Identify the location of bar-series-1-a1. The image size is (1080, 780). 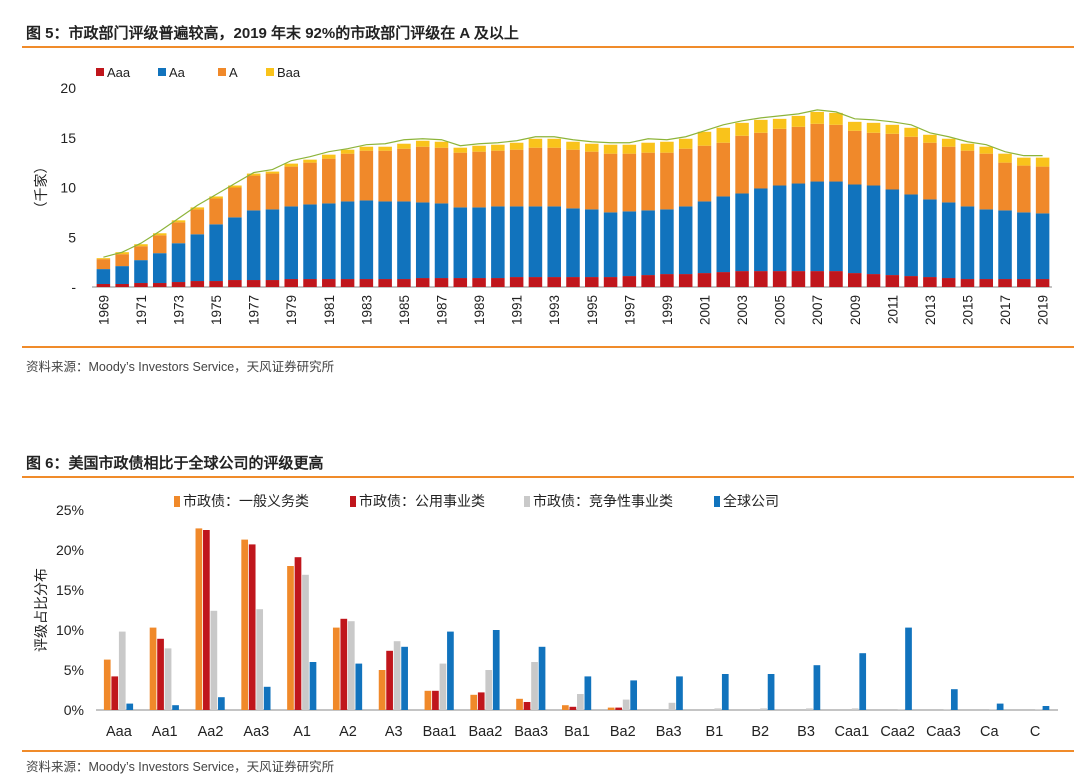
(290, 638).